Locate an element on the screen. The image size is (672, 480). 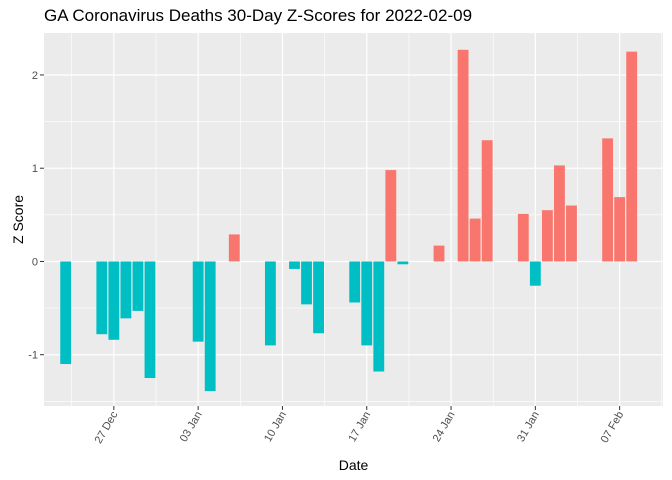
y-tick-label: -1 is located at coordinates (33, 356).